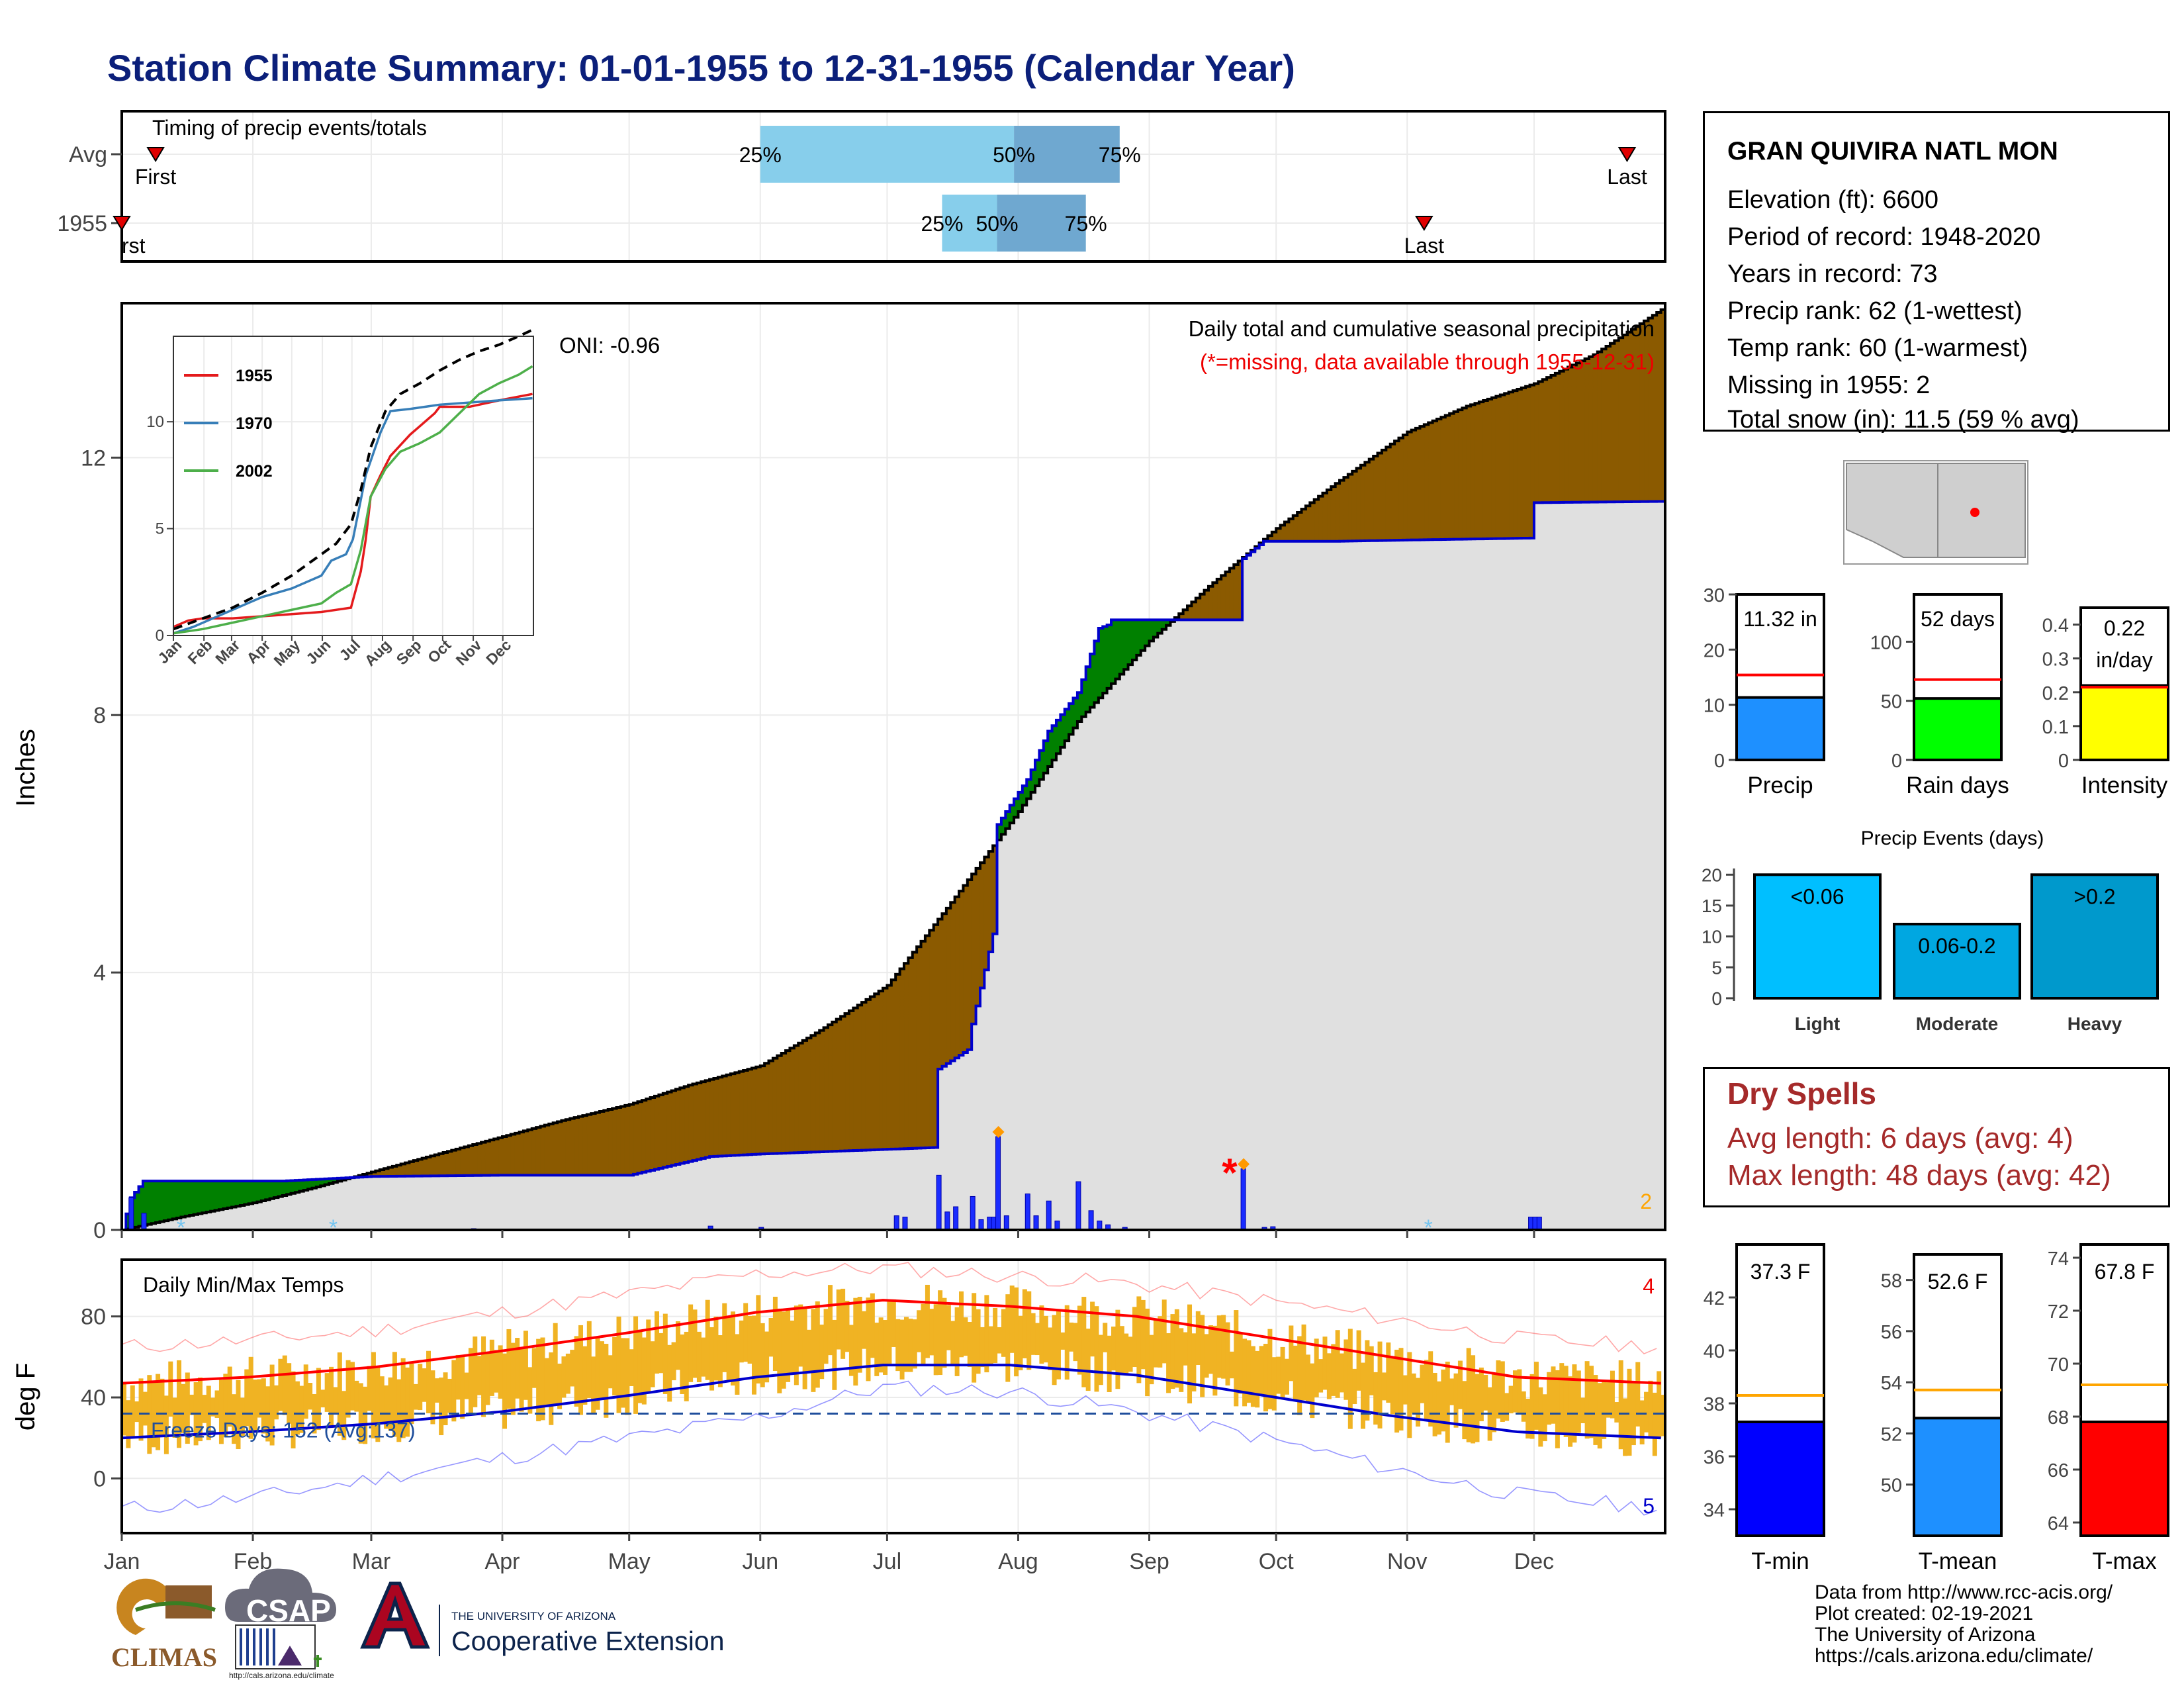 The height and width of the screenshot is (1688, 2184). What do you see at coordinates (760, 1561) in the screenshot?
I see `x-tick-label: Jun` at bounding box center [760, 1561].